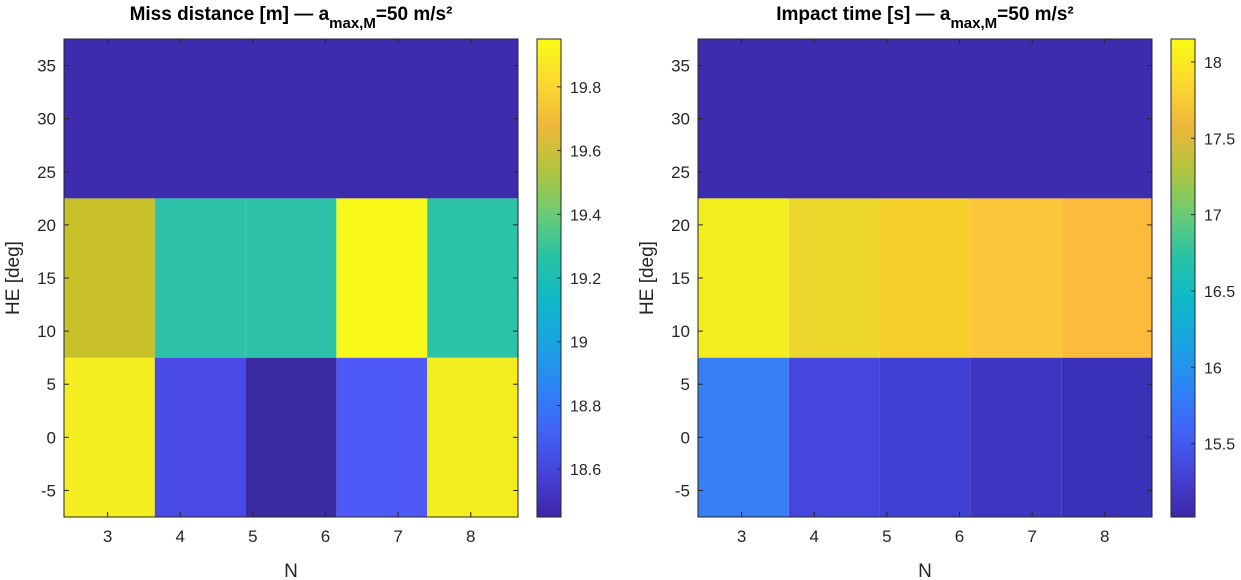  Describe the element at coordinates (1219, 292) in the screenshot. I see `colorbar-tick-label: 16.5` at that location.